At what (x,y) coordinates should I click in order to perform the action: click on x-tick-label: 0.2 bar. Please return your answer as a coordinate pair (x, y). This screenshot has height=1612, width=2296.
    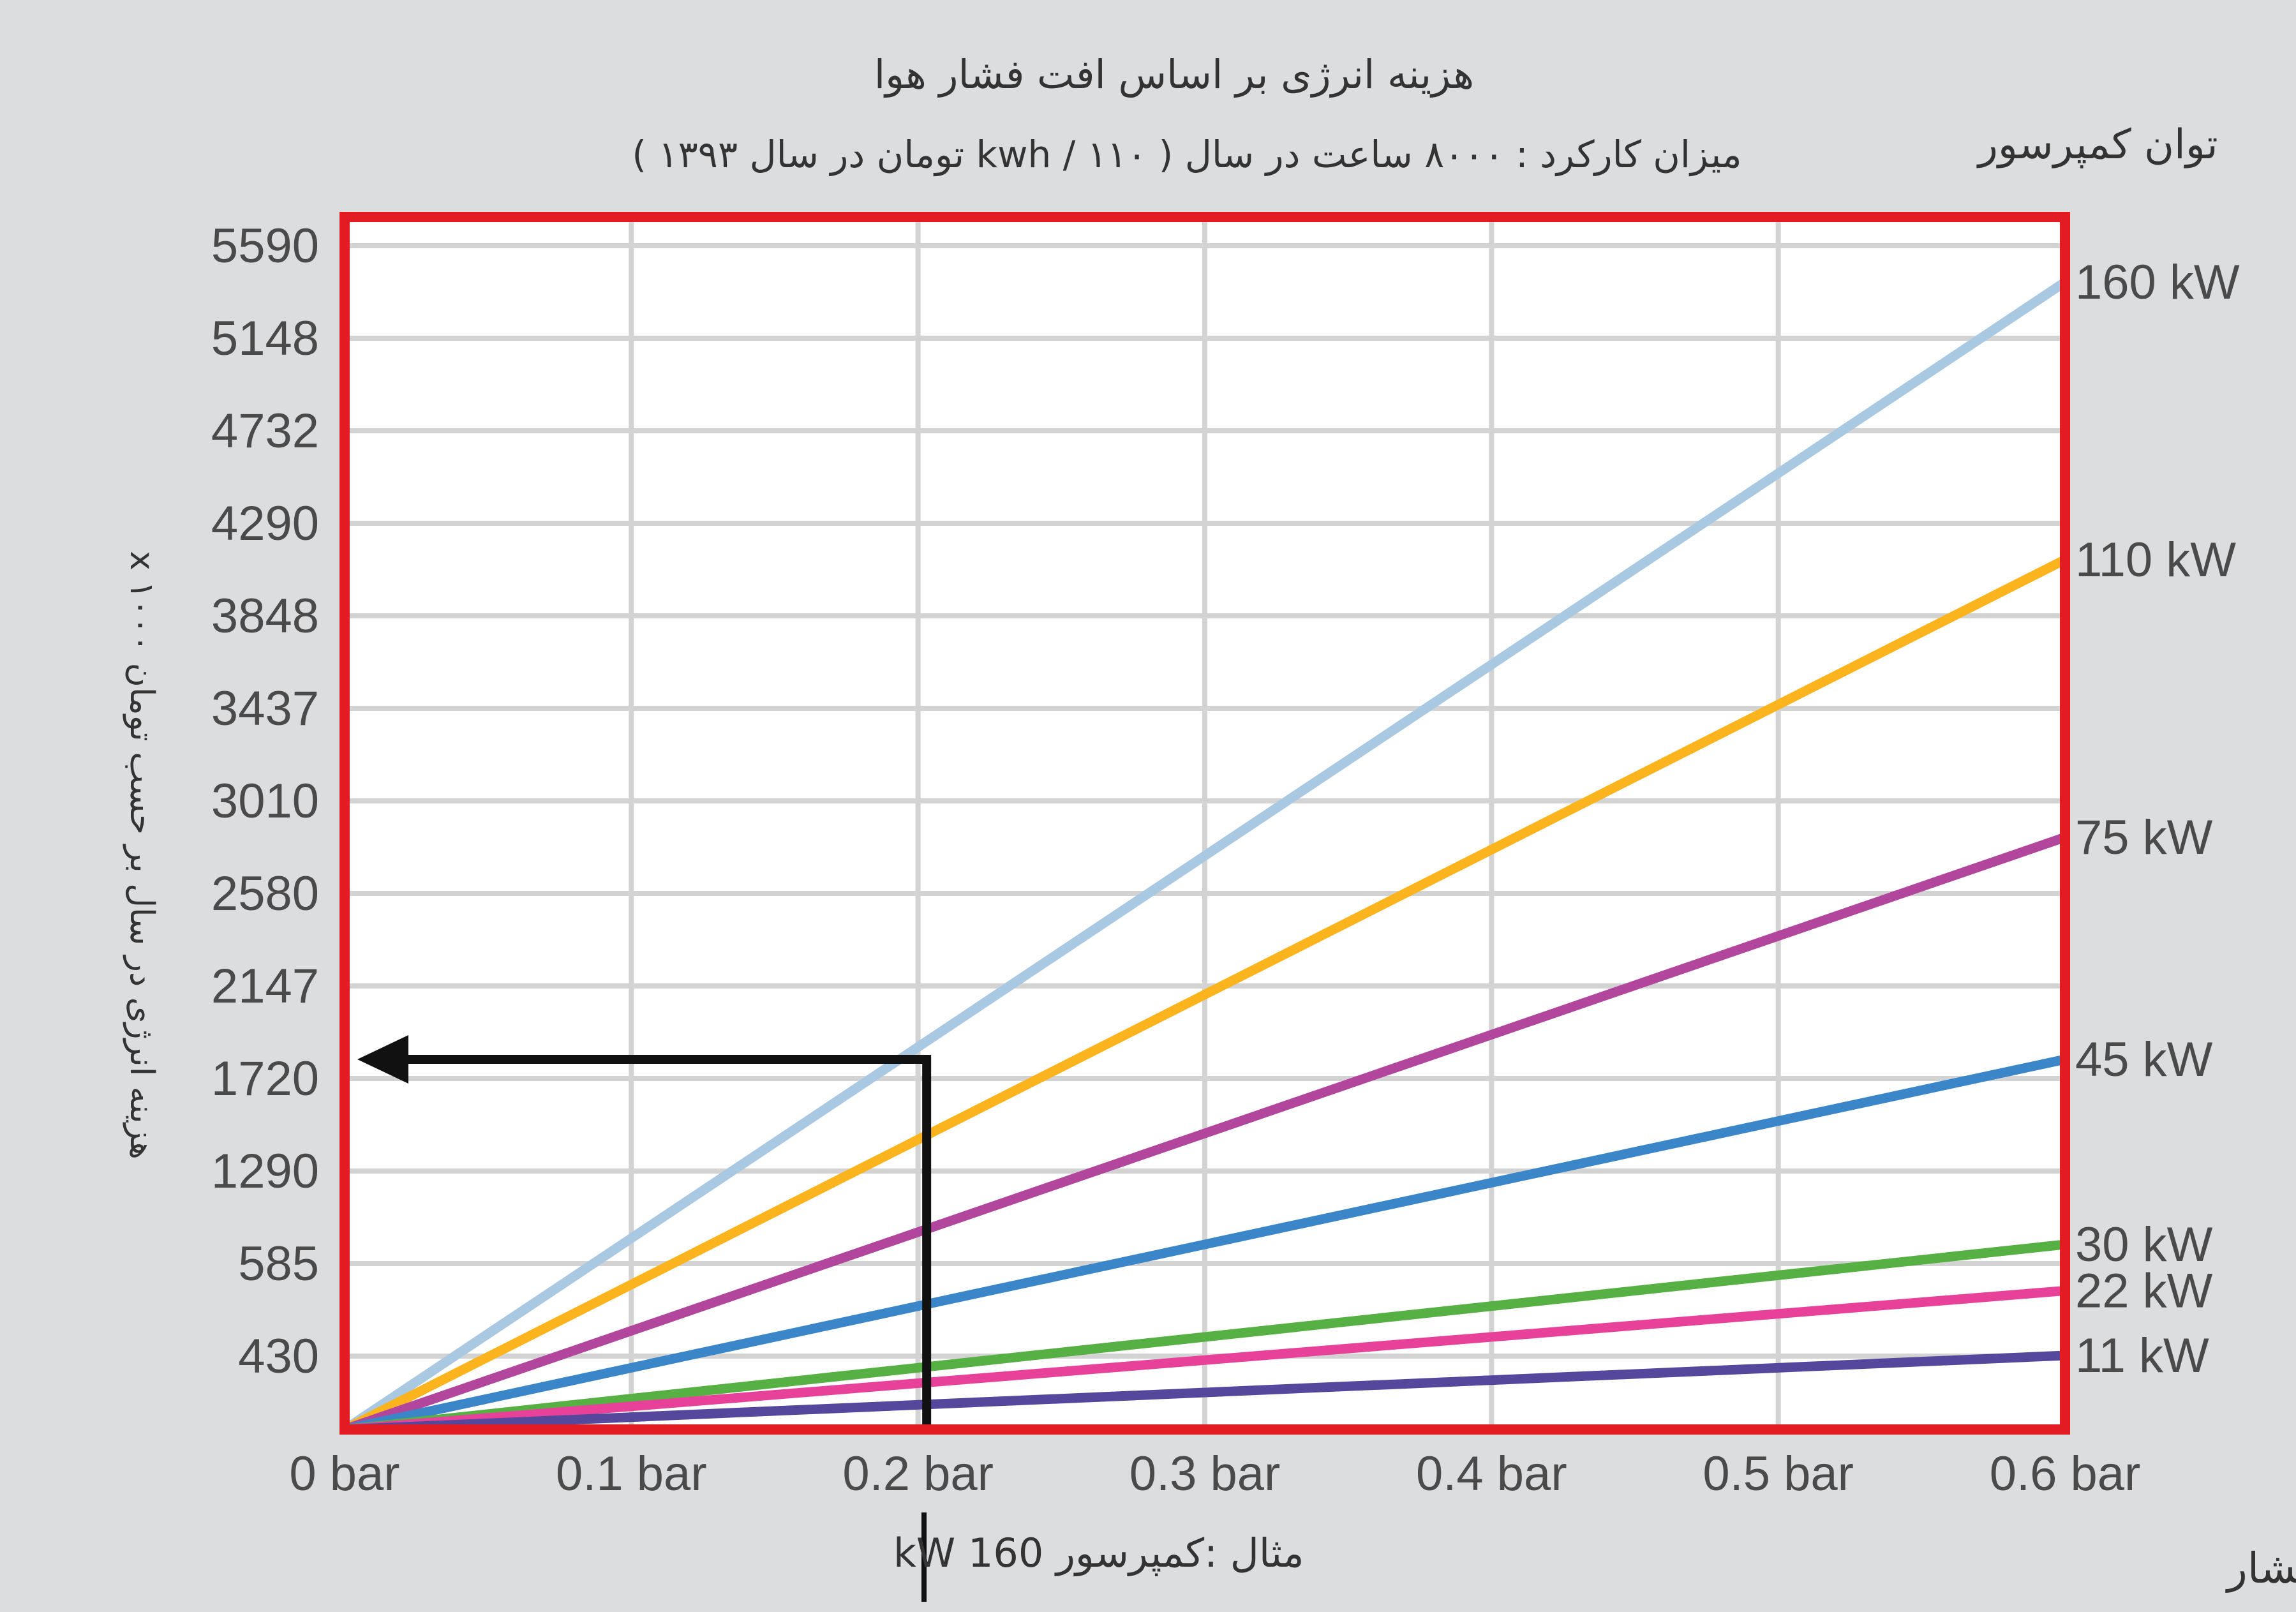
    Looking at the image, I should click on (918, 1474).